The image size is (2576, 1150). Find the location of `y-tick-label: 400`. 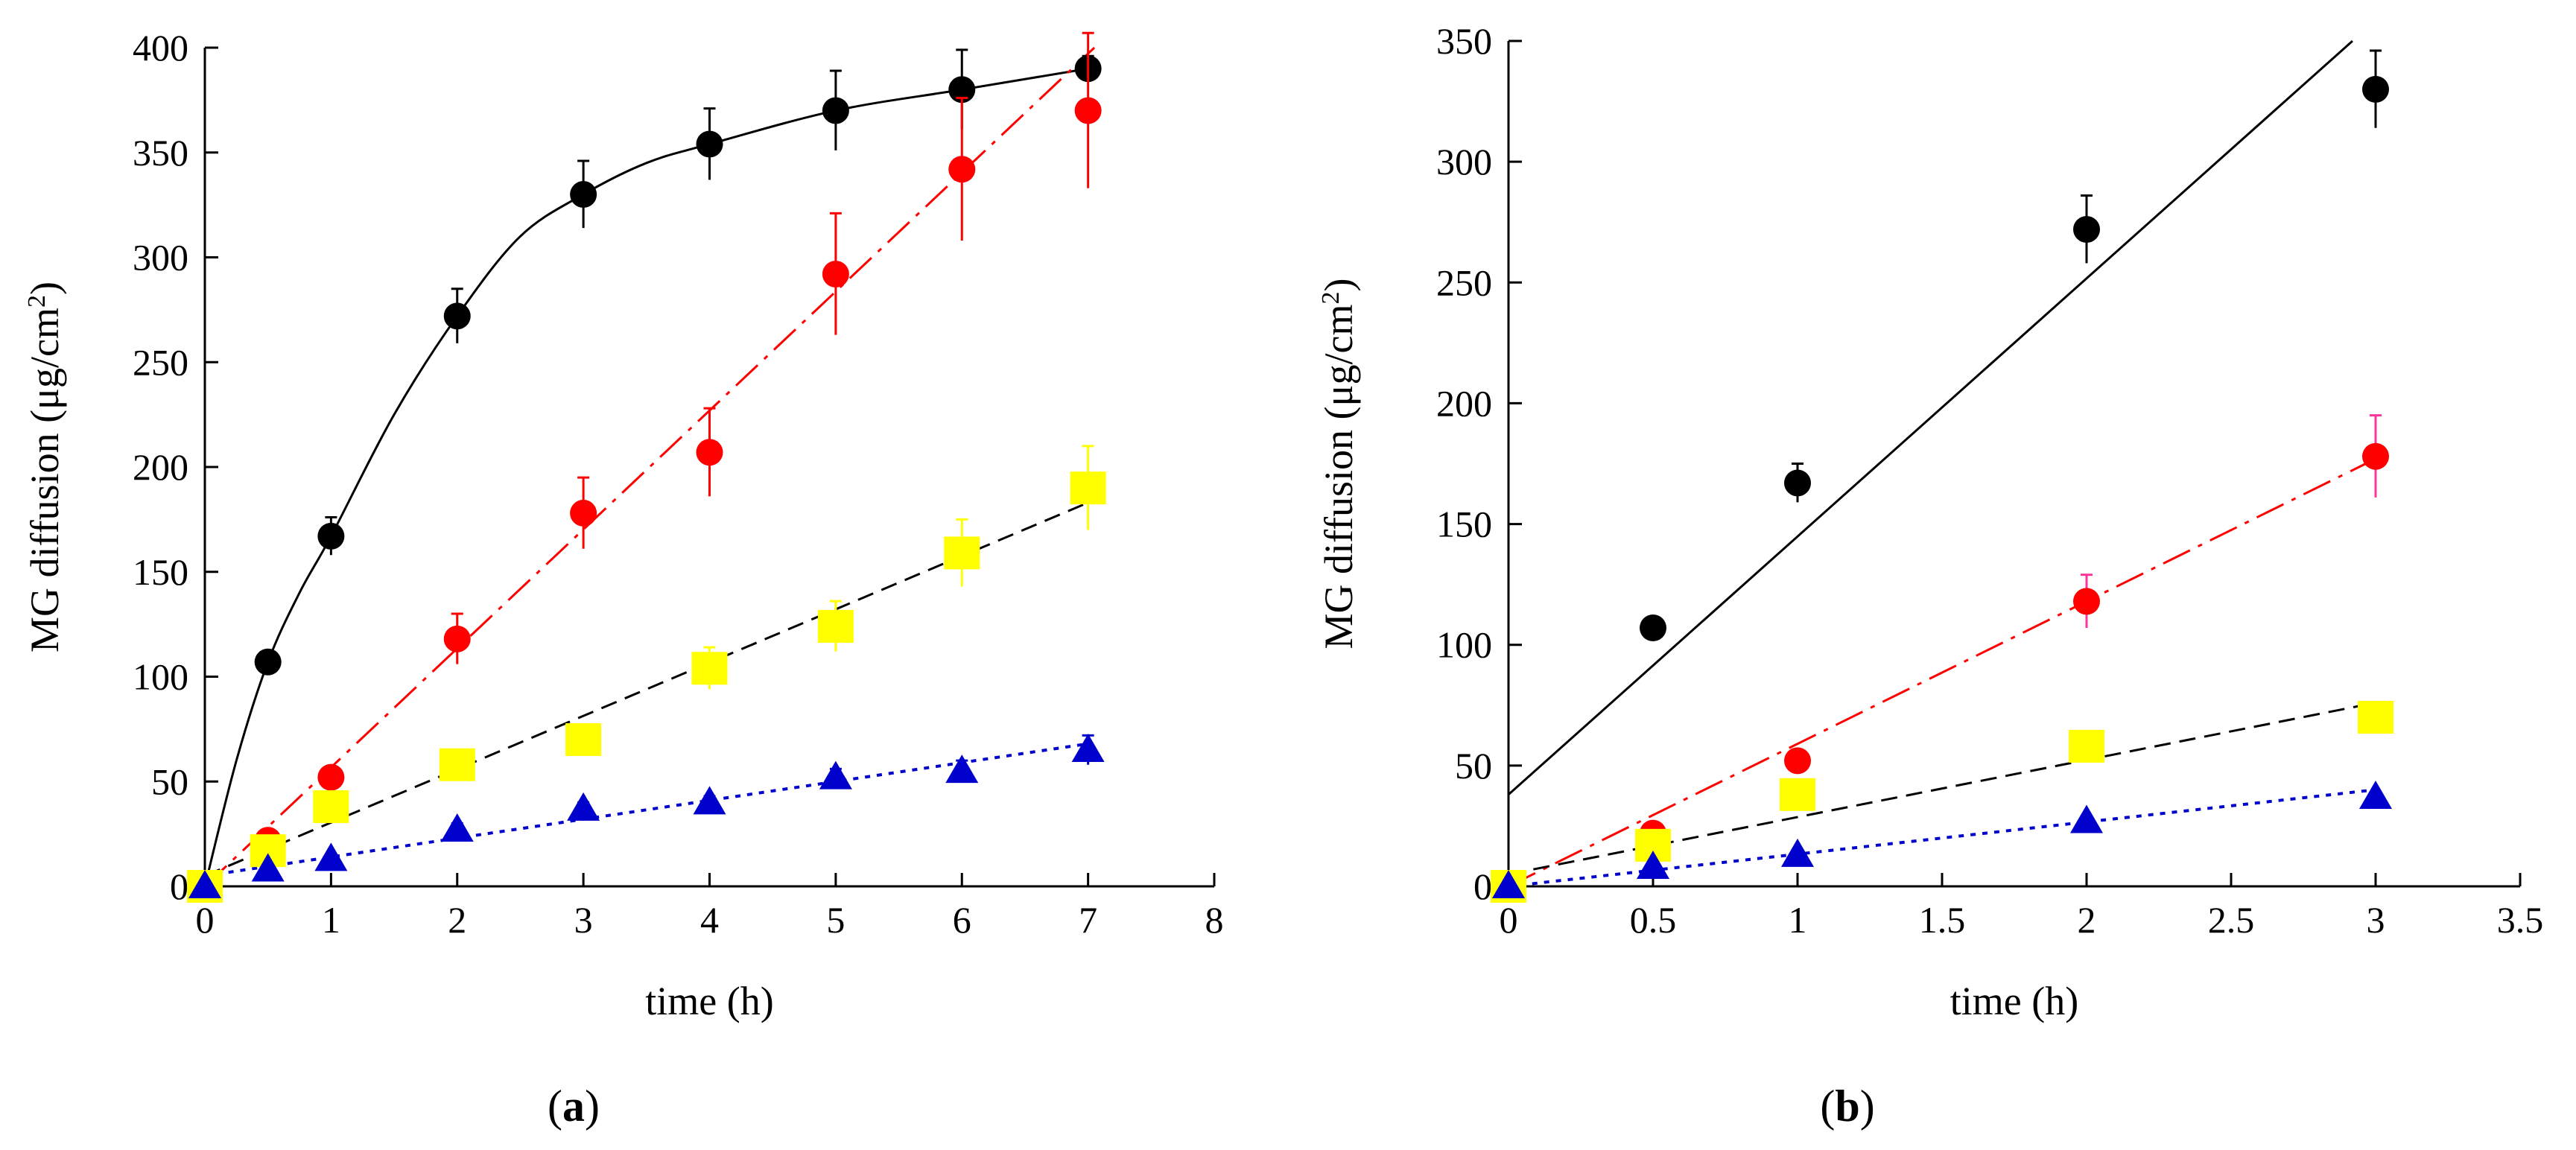

y-tick-label: 400 is located at coordinates (160, 48).